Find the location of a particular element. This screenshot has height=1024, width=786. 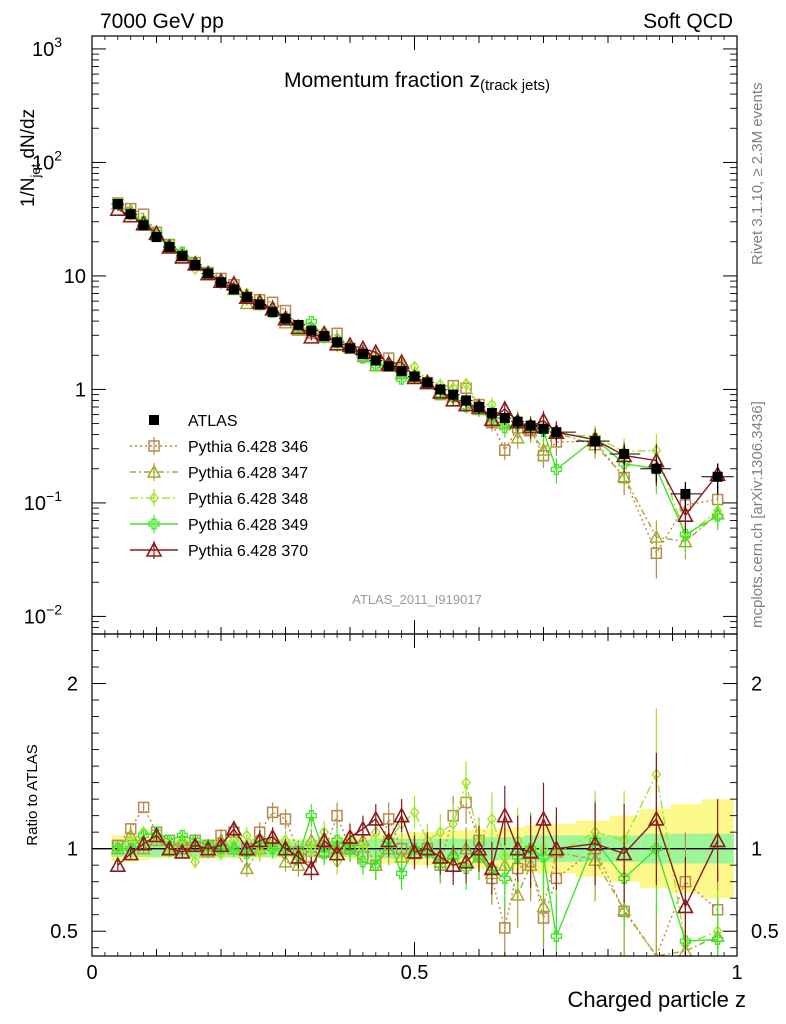

legend-label: Pythia 6.428 346 is located at coordinates (248, 447).